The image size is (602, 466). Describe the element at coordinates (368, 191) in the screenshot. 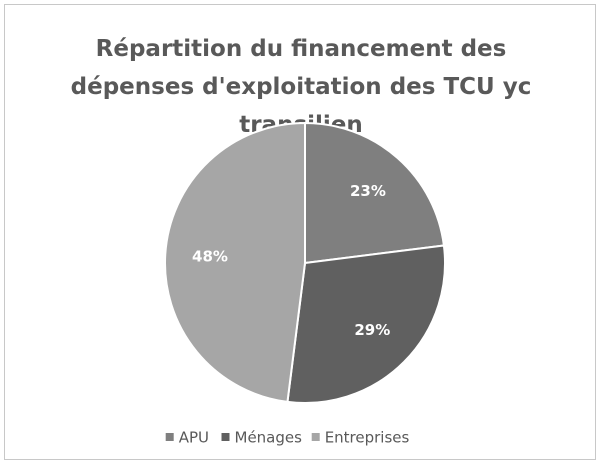

I see `data-label: 23%` at that location.